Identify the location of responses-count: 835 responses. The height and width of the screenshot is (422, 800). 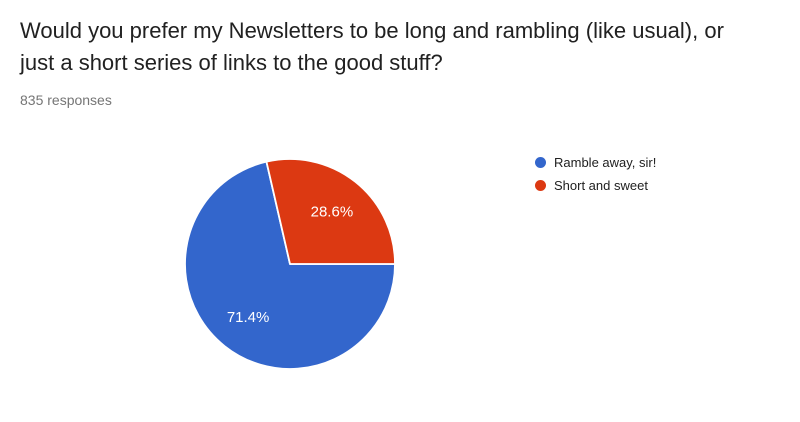
(66, 100).